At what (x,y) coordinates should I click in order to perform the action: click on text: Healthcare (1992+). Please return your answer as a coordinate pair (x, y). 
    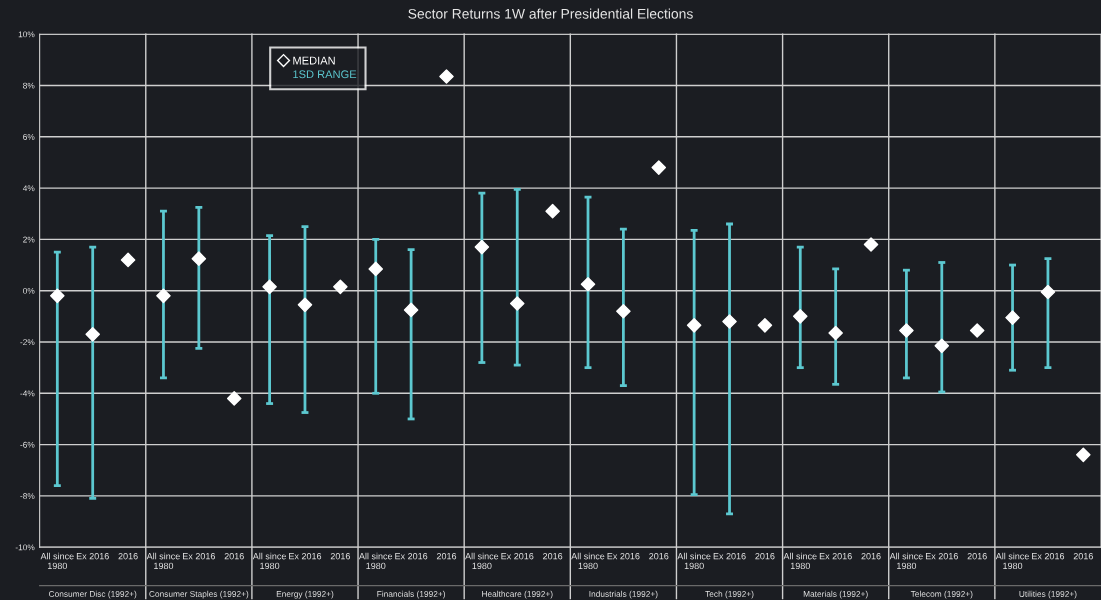
    Looking at the image, I should click on (517, 594).